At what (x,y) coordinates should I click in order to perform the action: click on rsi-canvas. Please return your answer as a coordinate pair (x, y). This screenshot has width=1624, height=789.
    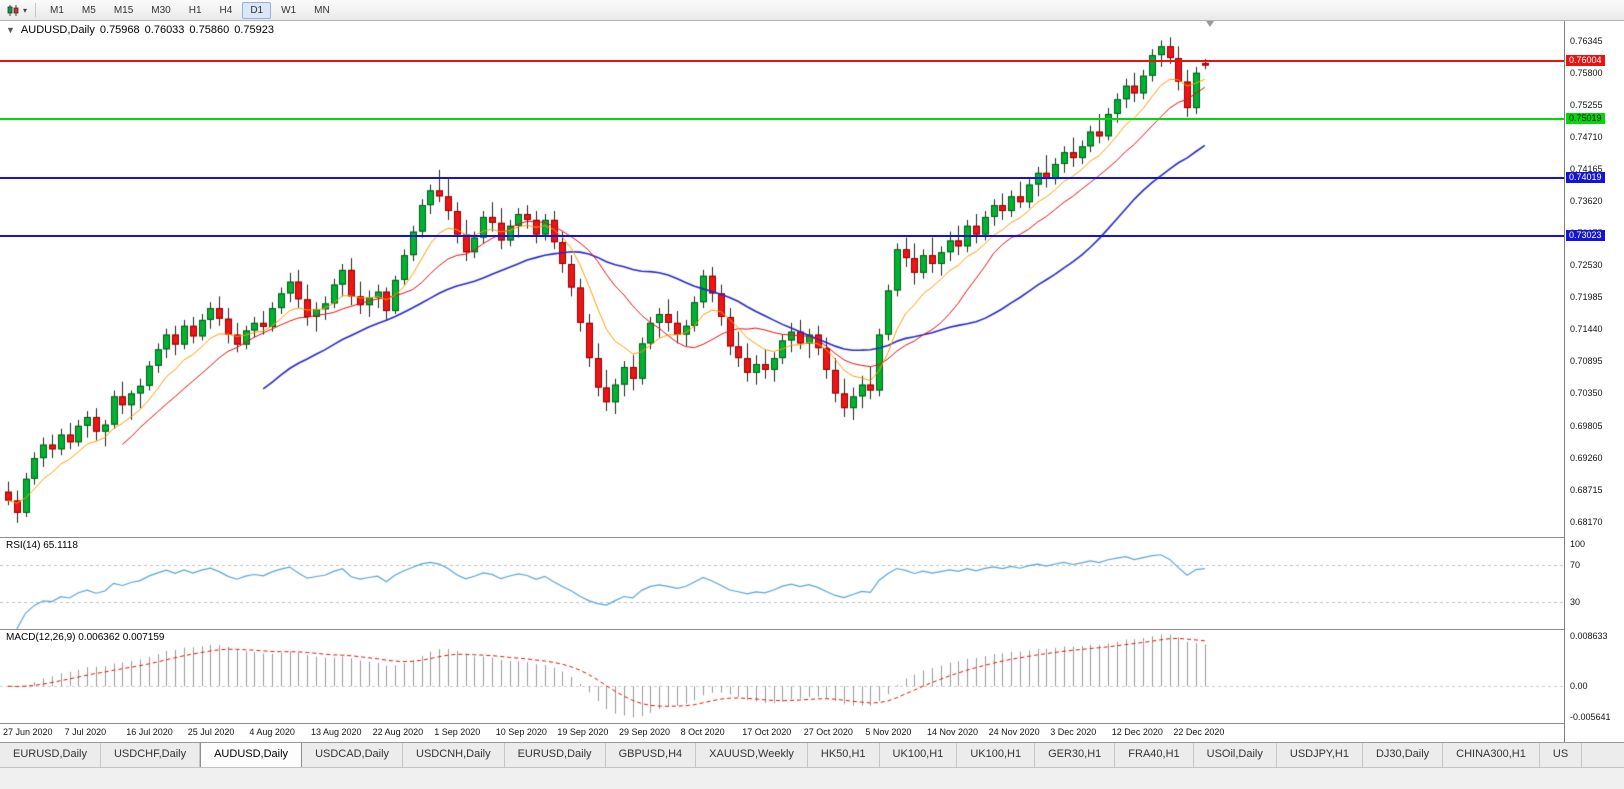
    Looking at the image, I should click on (782, 583).